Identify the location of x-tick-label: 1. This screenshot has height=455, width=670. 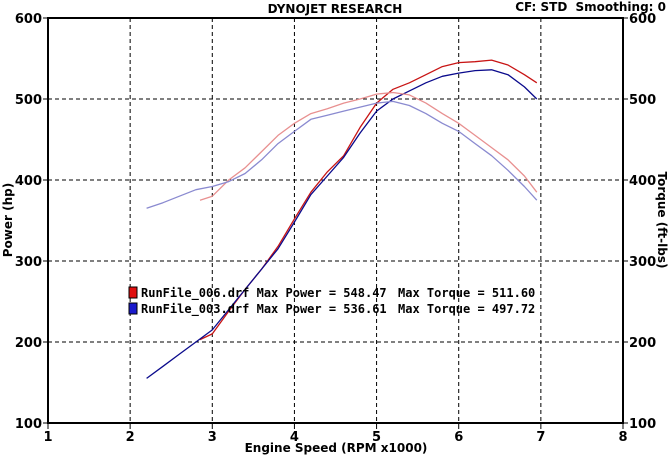
(47, 437).